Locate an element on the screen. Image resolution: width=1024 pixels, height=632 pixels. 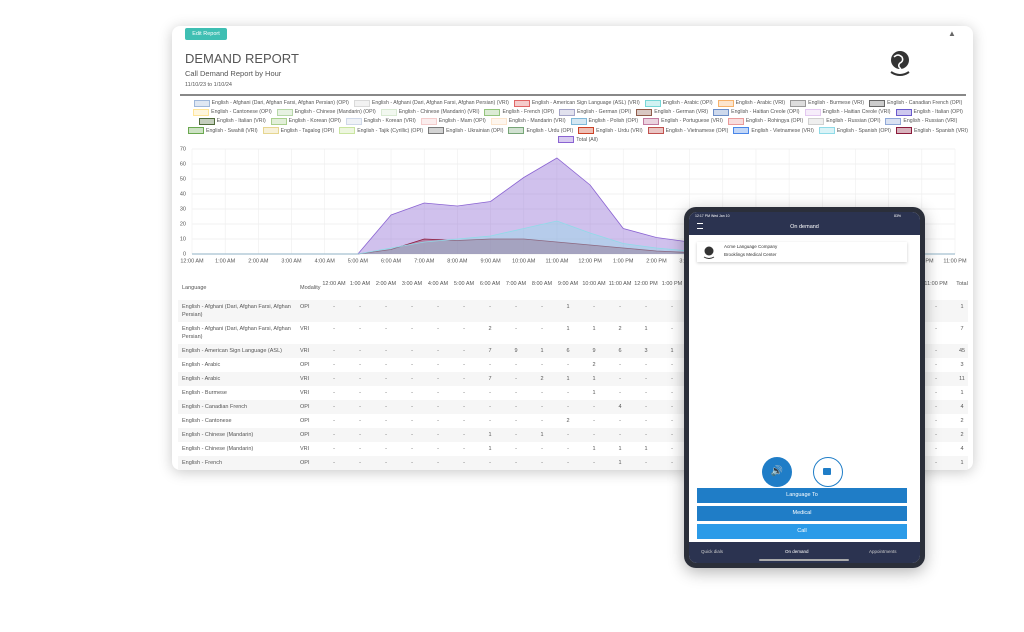
legend-item: English - Urdu (OPI) is located at coordinates (540, 130).